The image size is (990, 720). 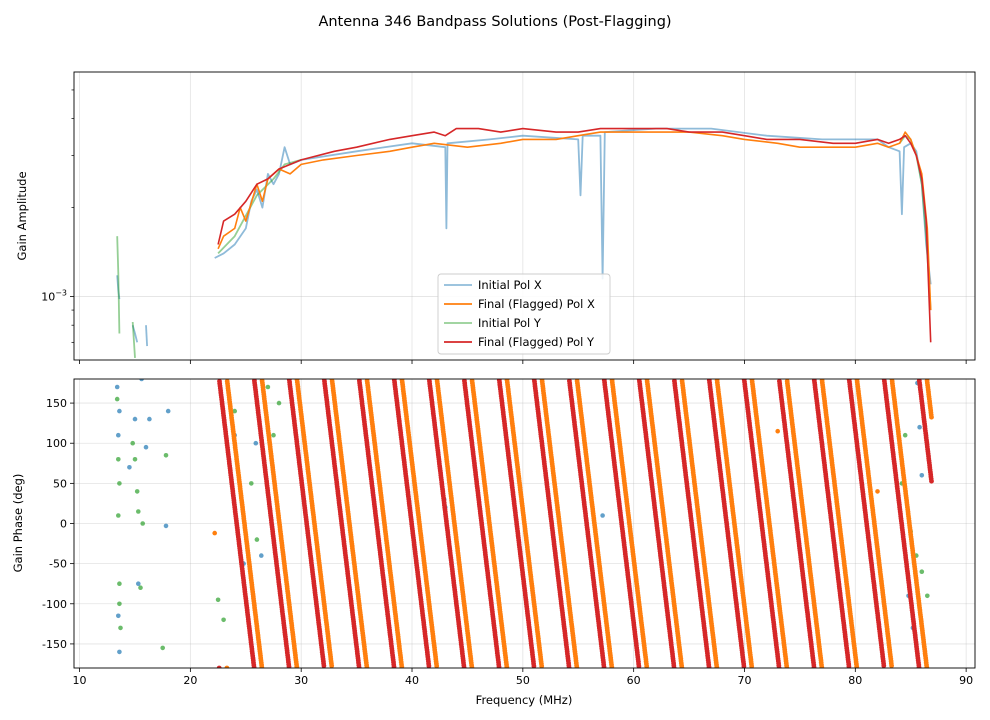 I want to click on legend-frame, so click(x=524, y=314).